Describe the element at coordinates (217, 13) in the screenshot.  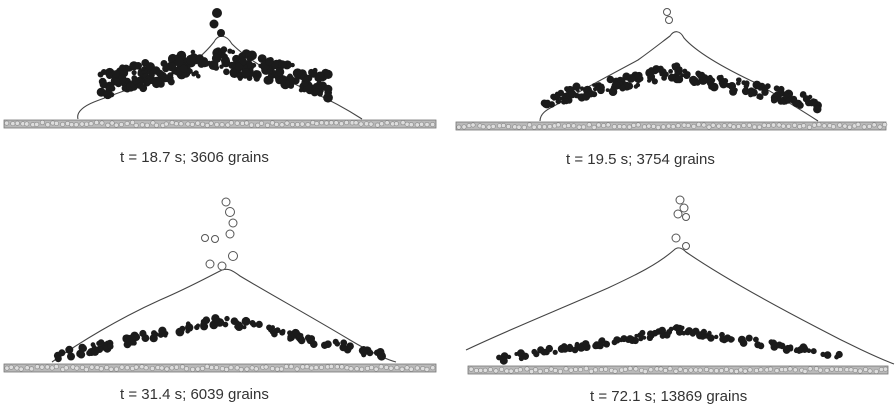
I see `falling-grain` at that location.